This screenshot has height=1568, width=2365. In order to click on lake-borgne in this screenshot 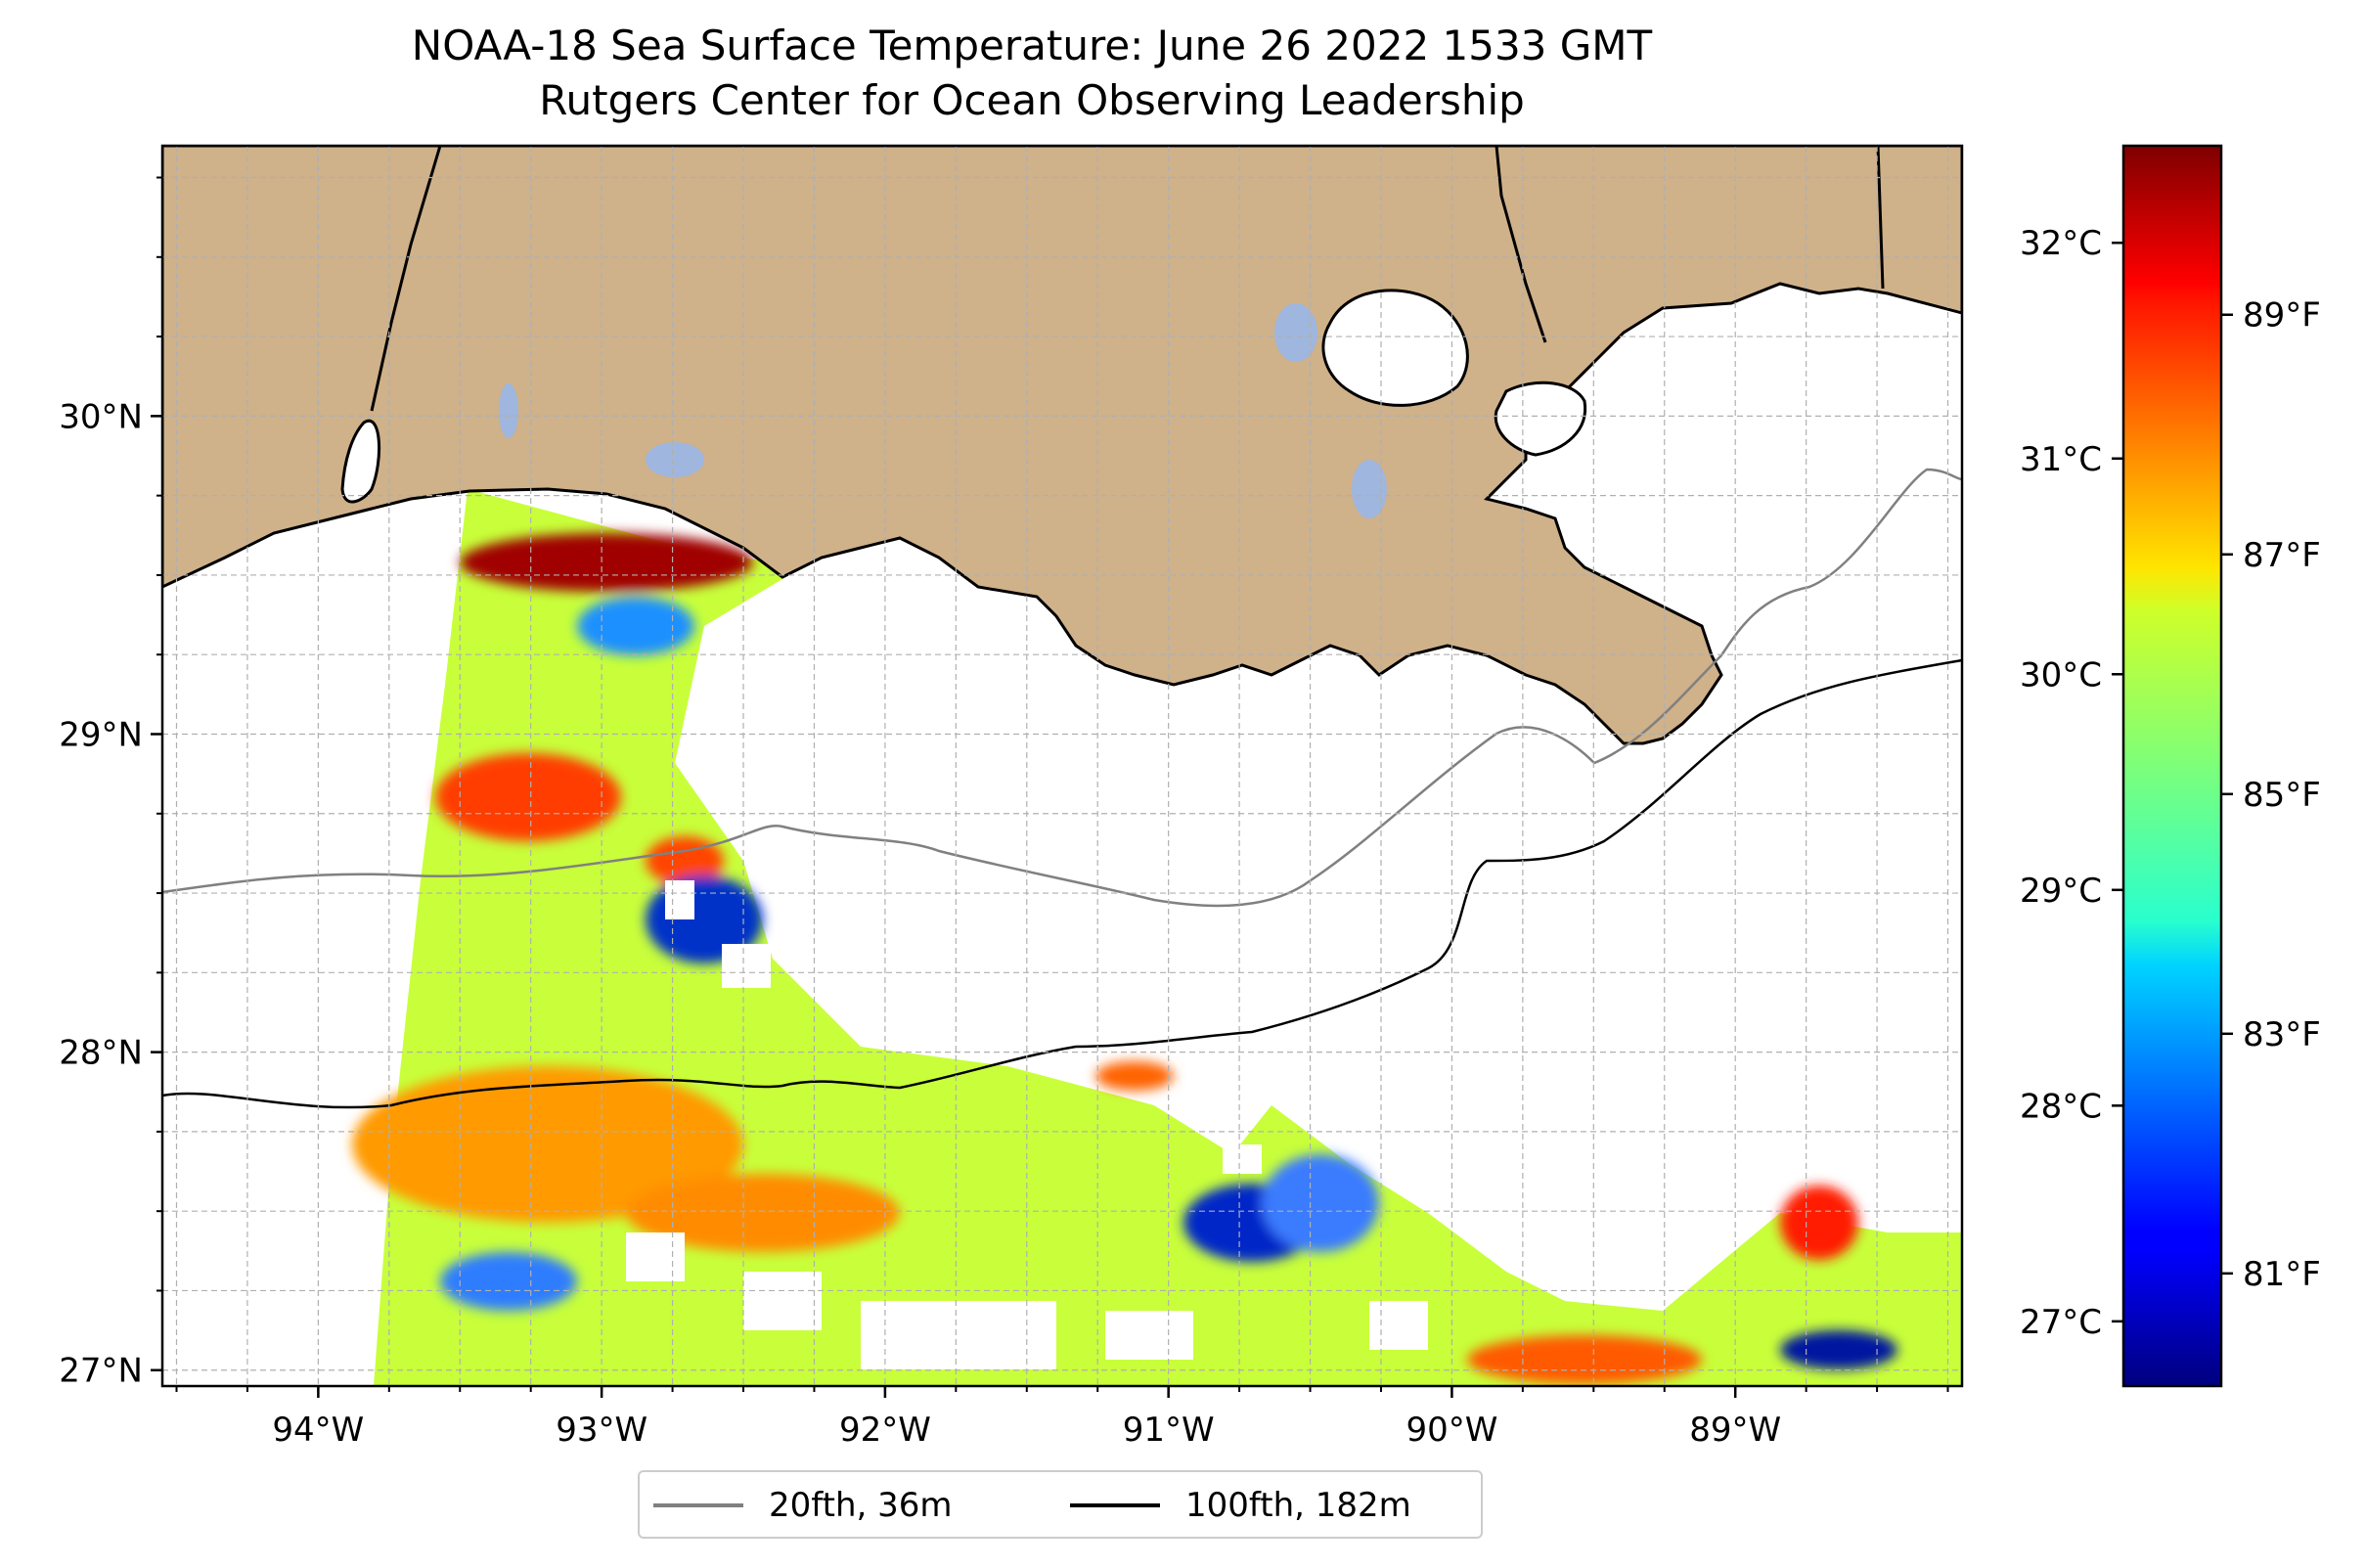, I will do `click(1540, 419)`.